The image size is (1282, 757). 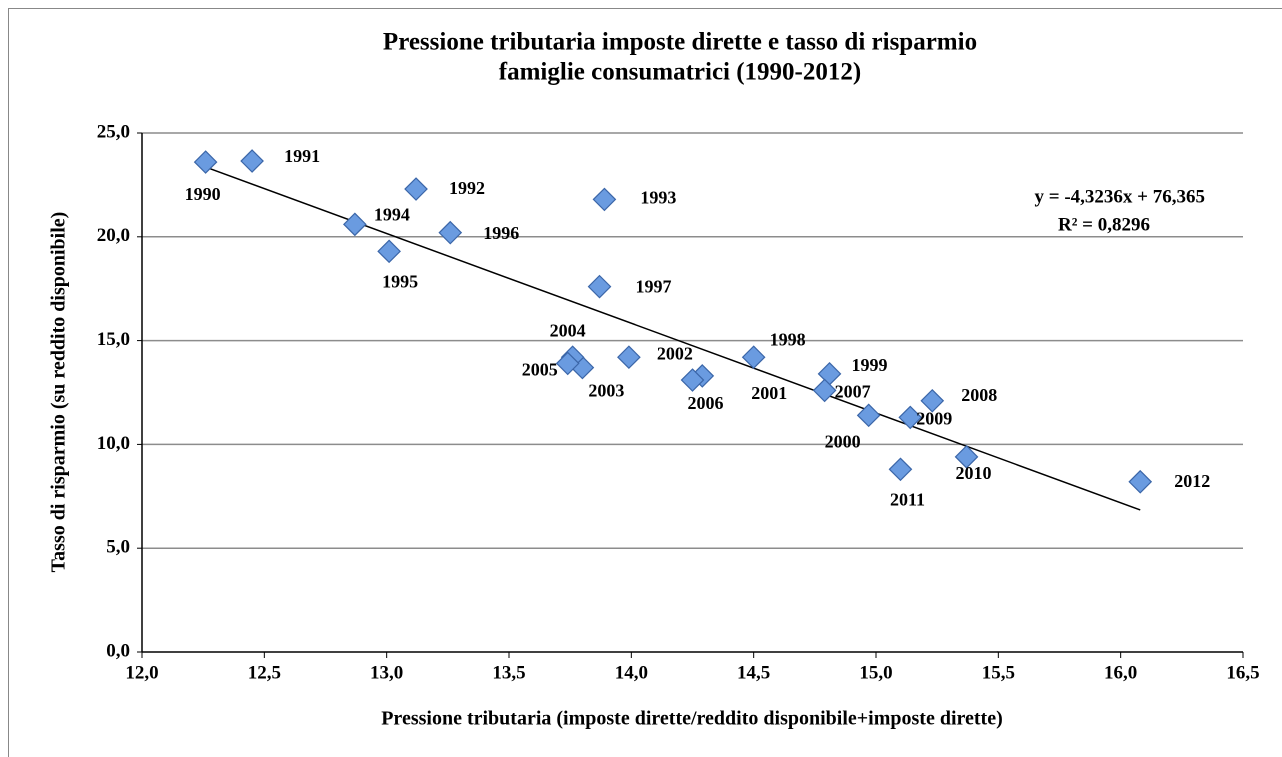 What do you see at coordinates (540, 370) in the screenshot?
I see `point-label: 2005` at bounding box center [540, 370].